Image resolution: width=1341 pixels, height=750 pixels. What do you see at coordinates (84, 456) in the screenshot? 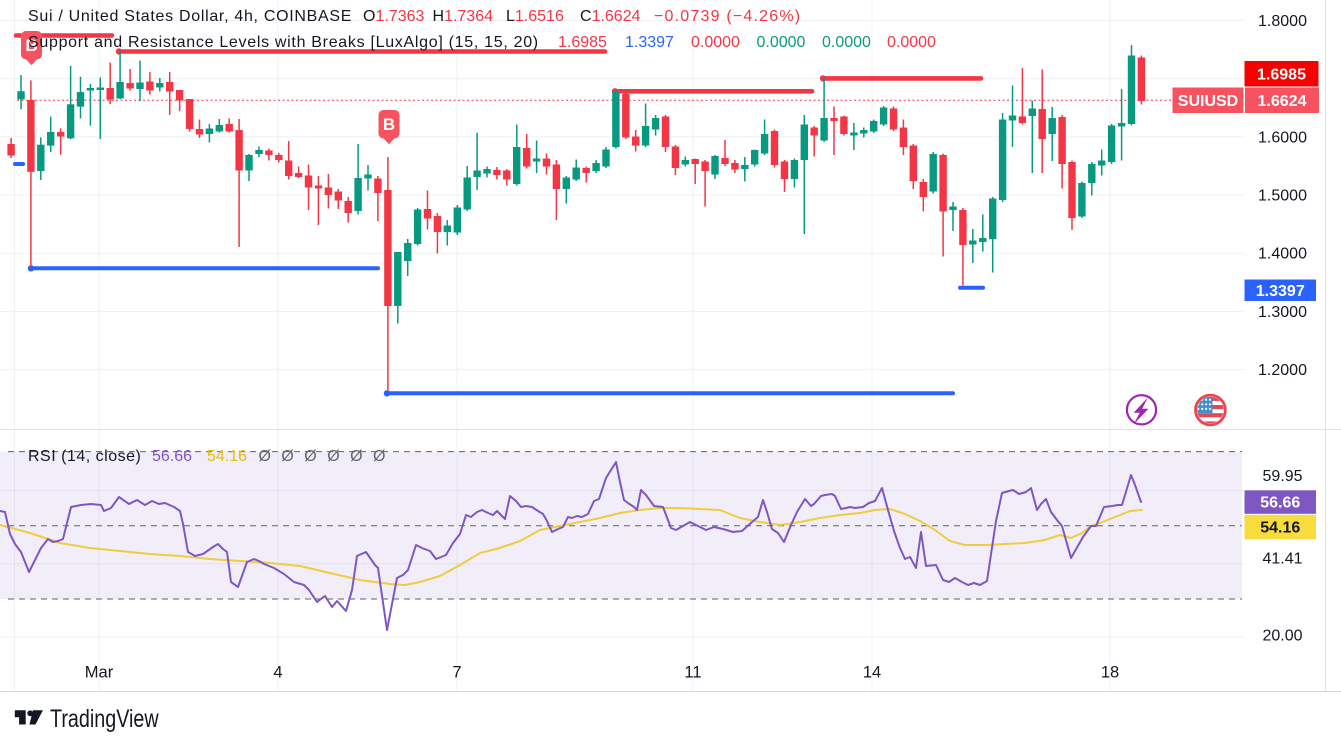
I see `svg-text: RSI (14, close)` at bounding box center [84, 456].